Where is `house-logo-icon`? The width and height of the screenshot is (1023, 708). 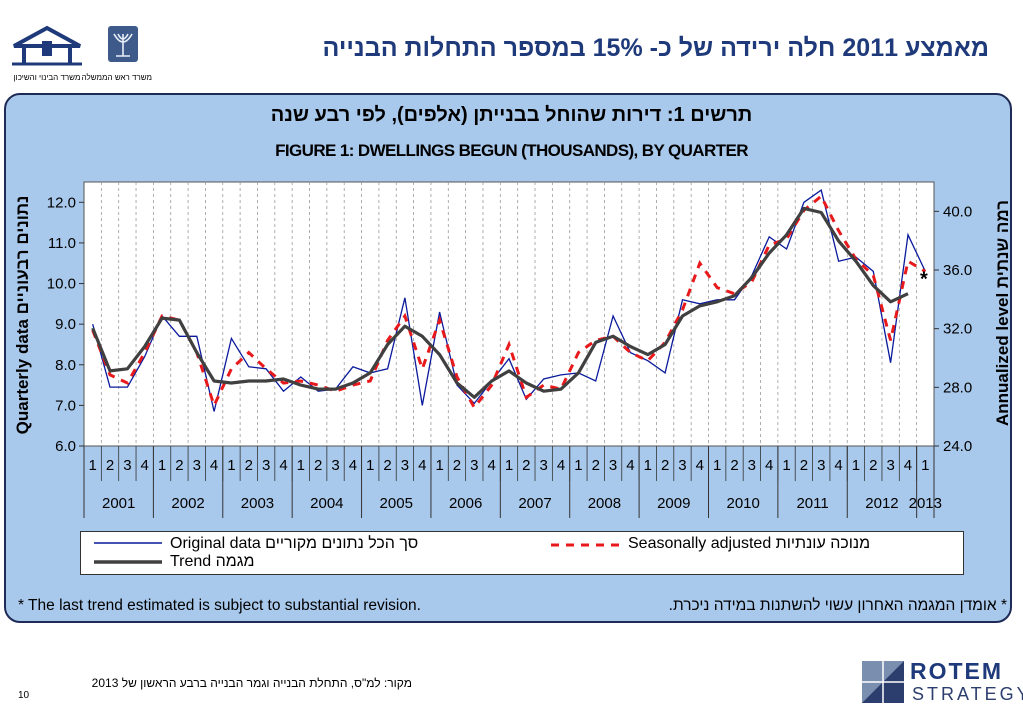
house-logo-icon is located at coordinates (47, 45).